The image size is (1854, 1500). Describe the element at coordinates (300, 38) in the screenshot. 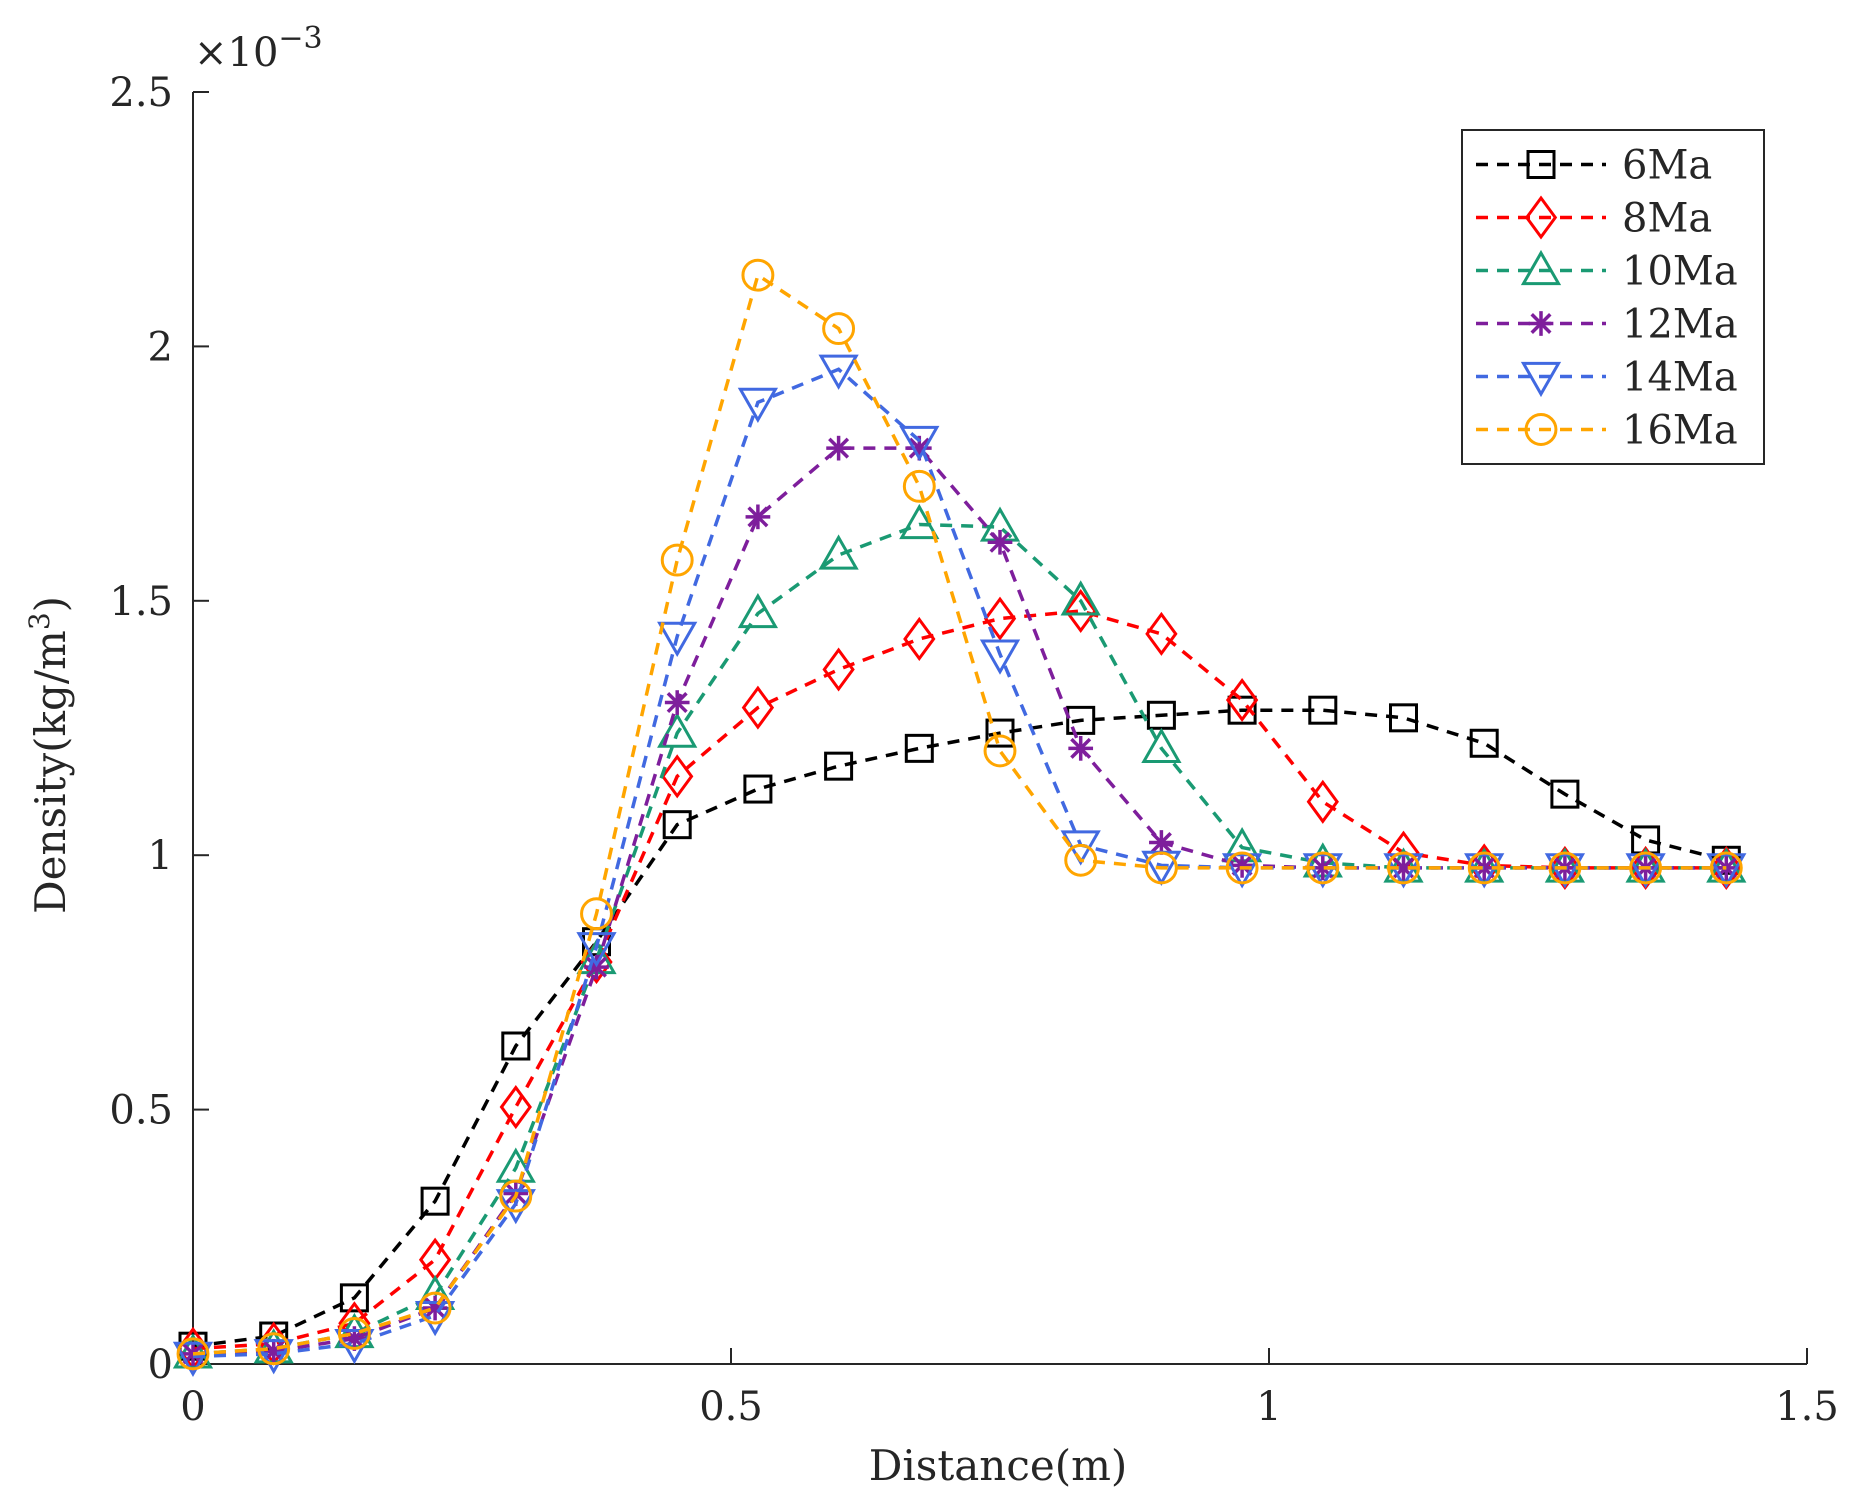

I see `y-axis-exponent-power: −3` at that location.